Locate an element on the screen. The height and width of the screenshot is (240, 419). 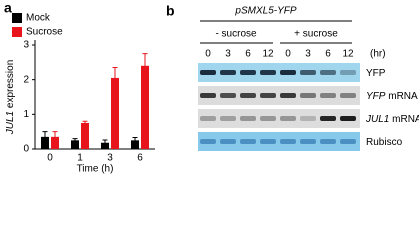
x-tick-label: 6 is located at coordinates (140, 158).